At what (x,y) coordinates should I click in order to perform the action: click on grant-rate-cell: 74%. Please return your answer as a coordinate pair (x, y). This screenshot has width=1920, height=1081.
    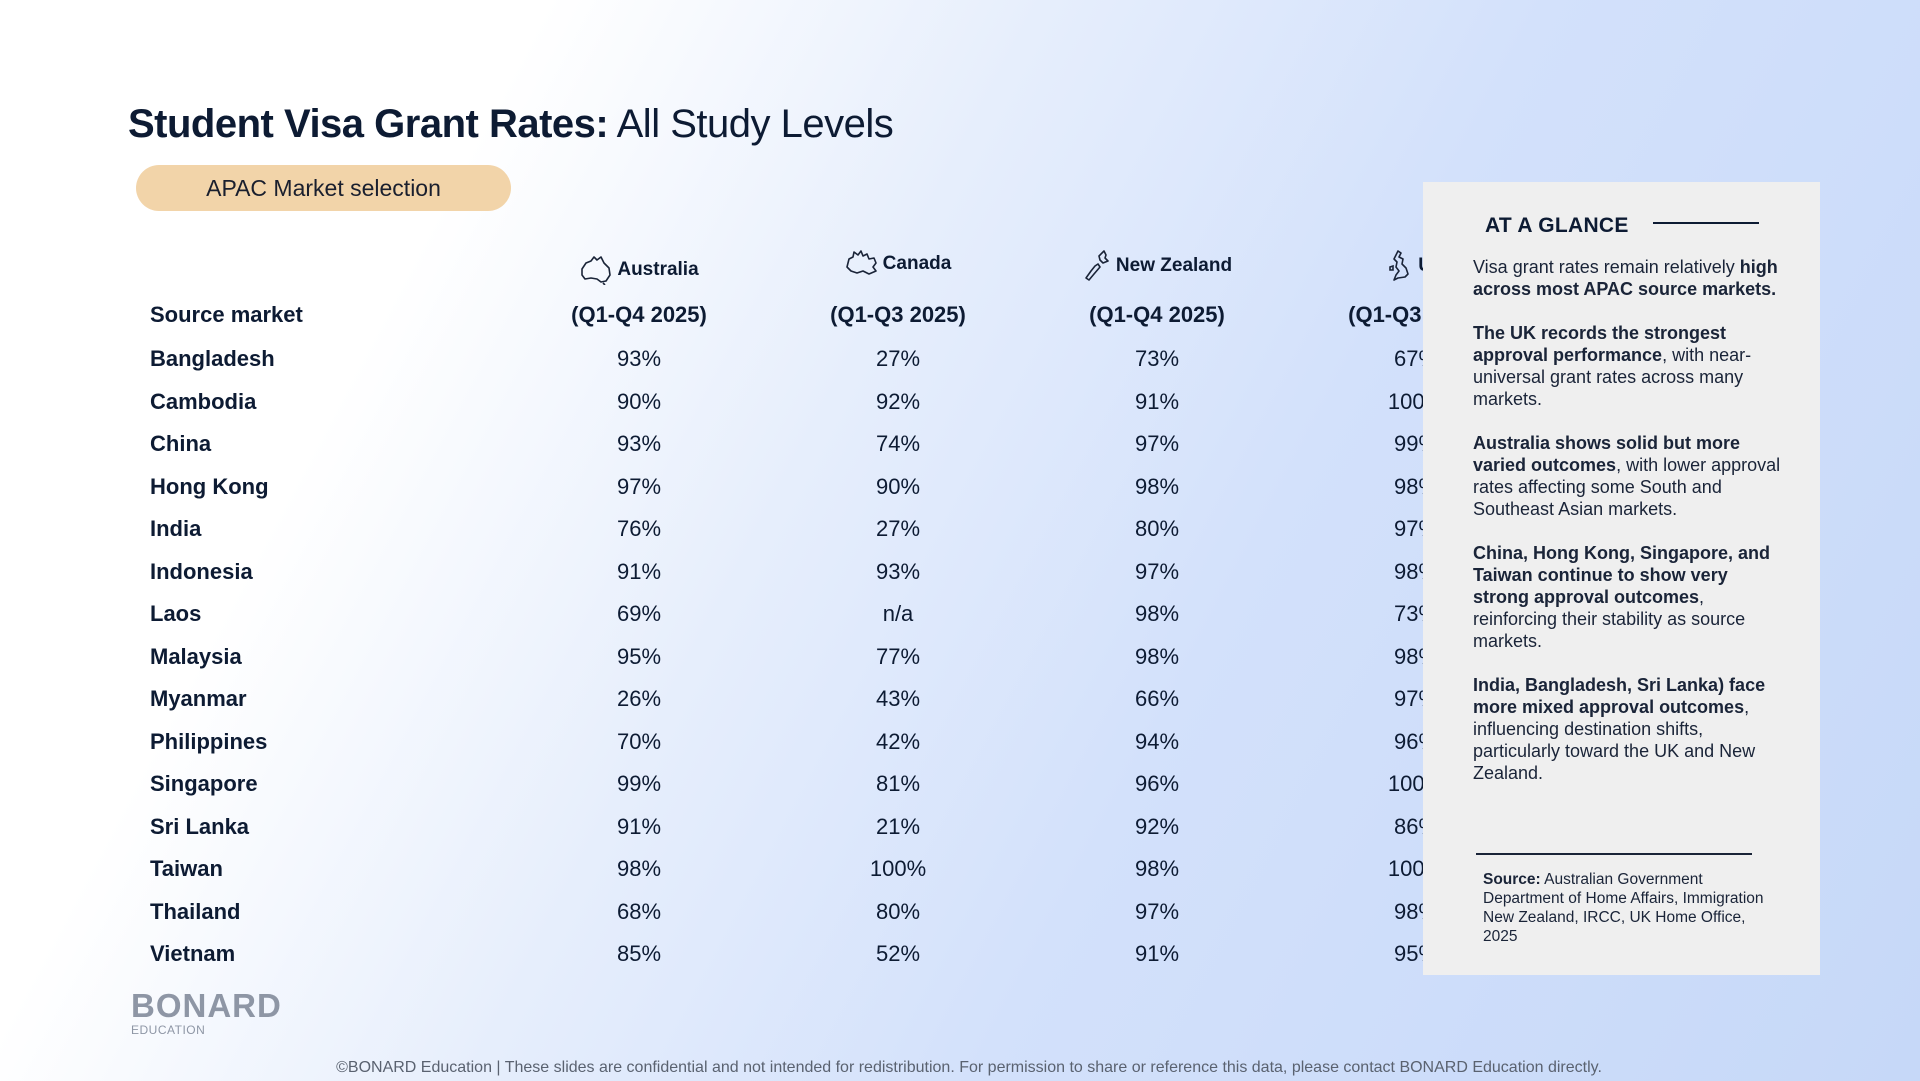
    Looking at the image, I should click on (898, 443).